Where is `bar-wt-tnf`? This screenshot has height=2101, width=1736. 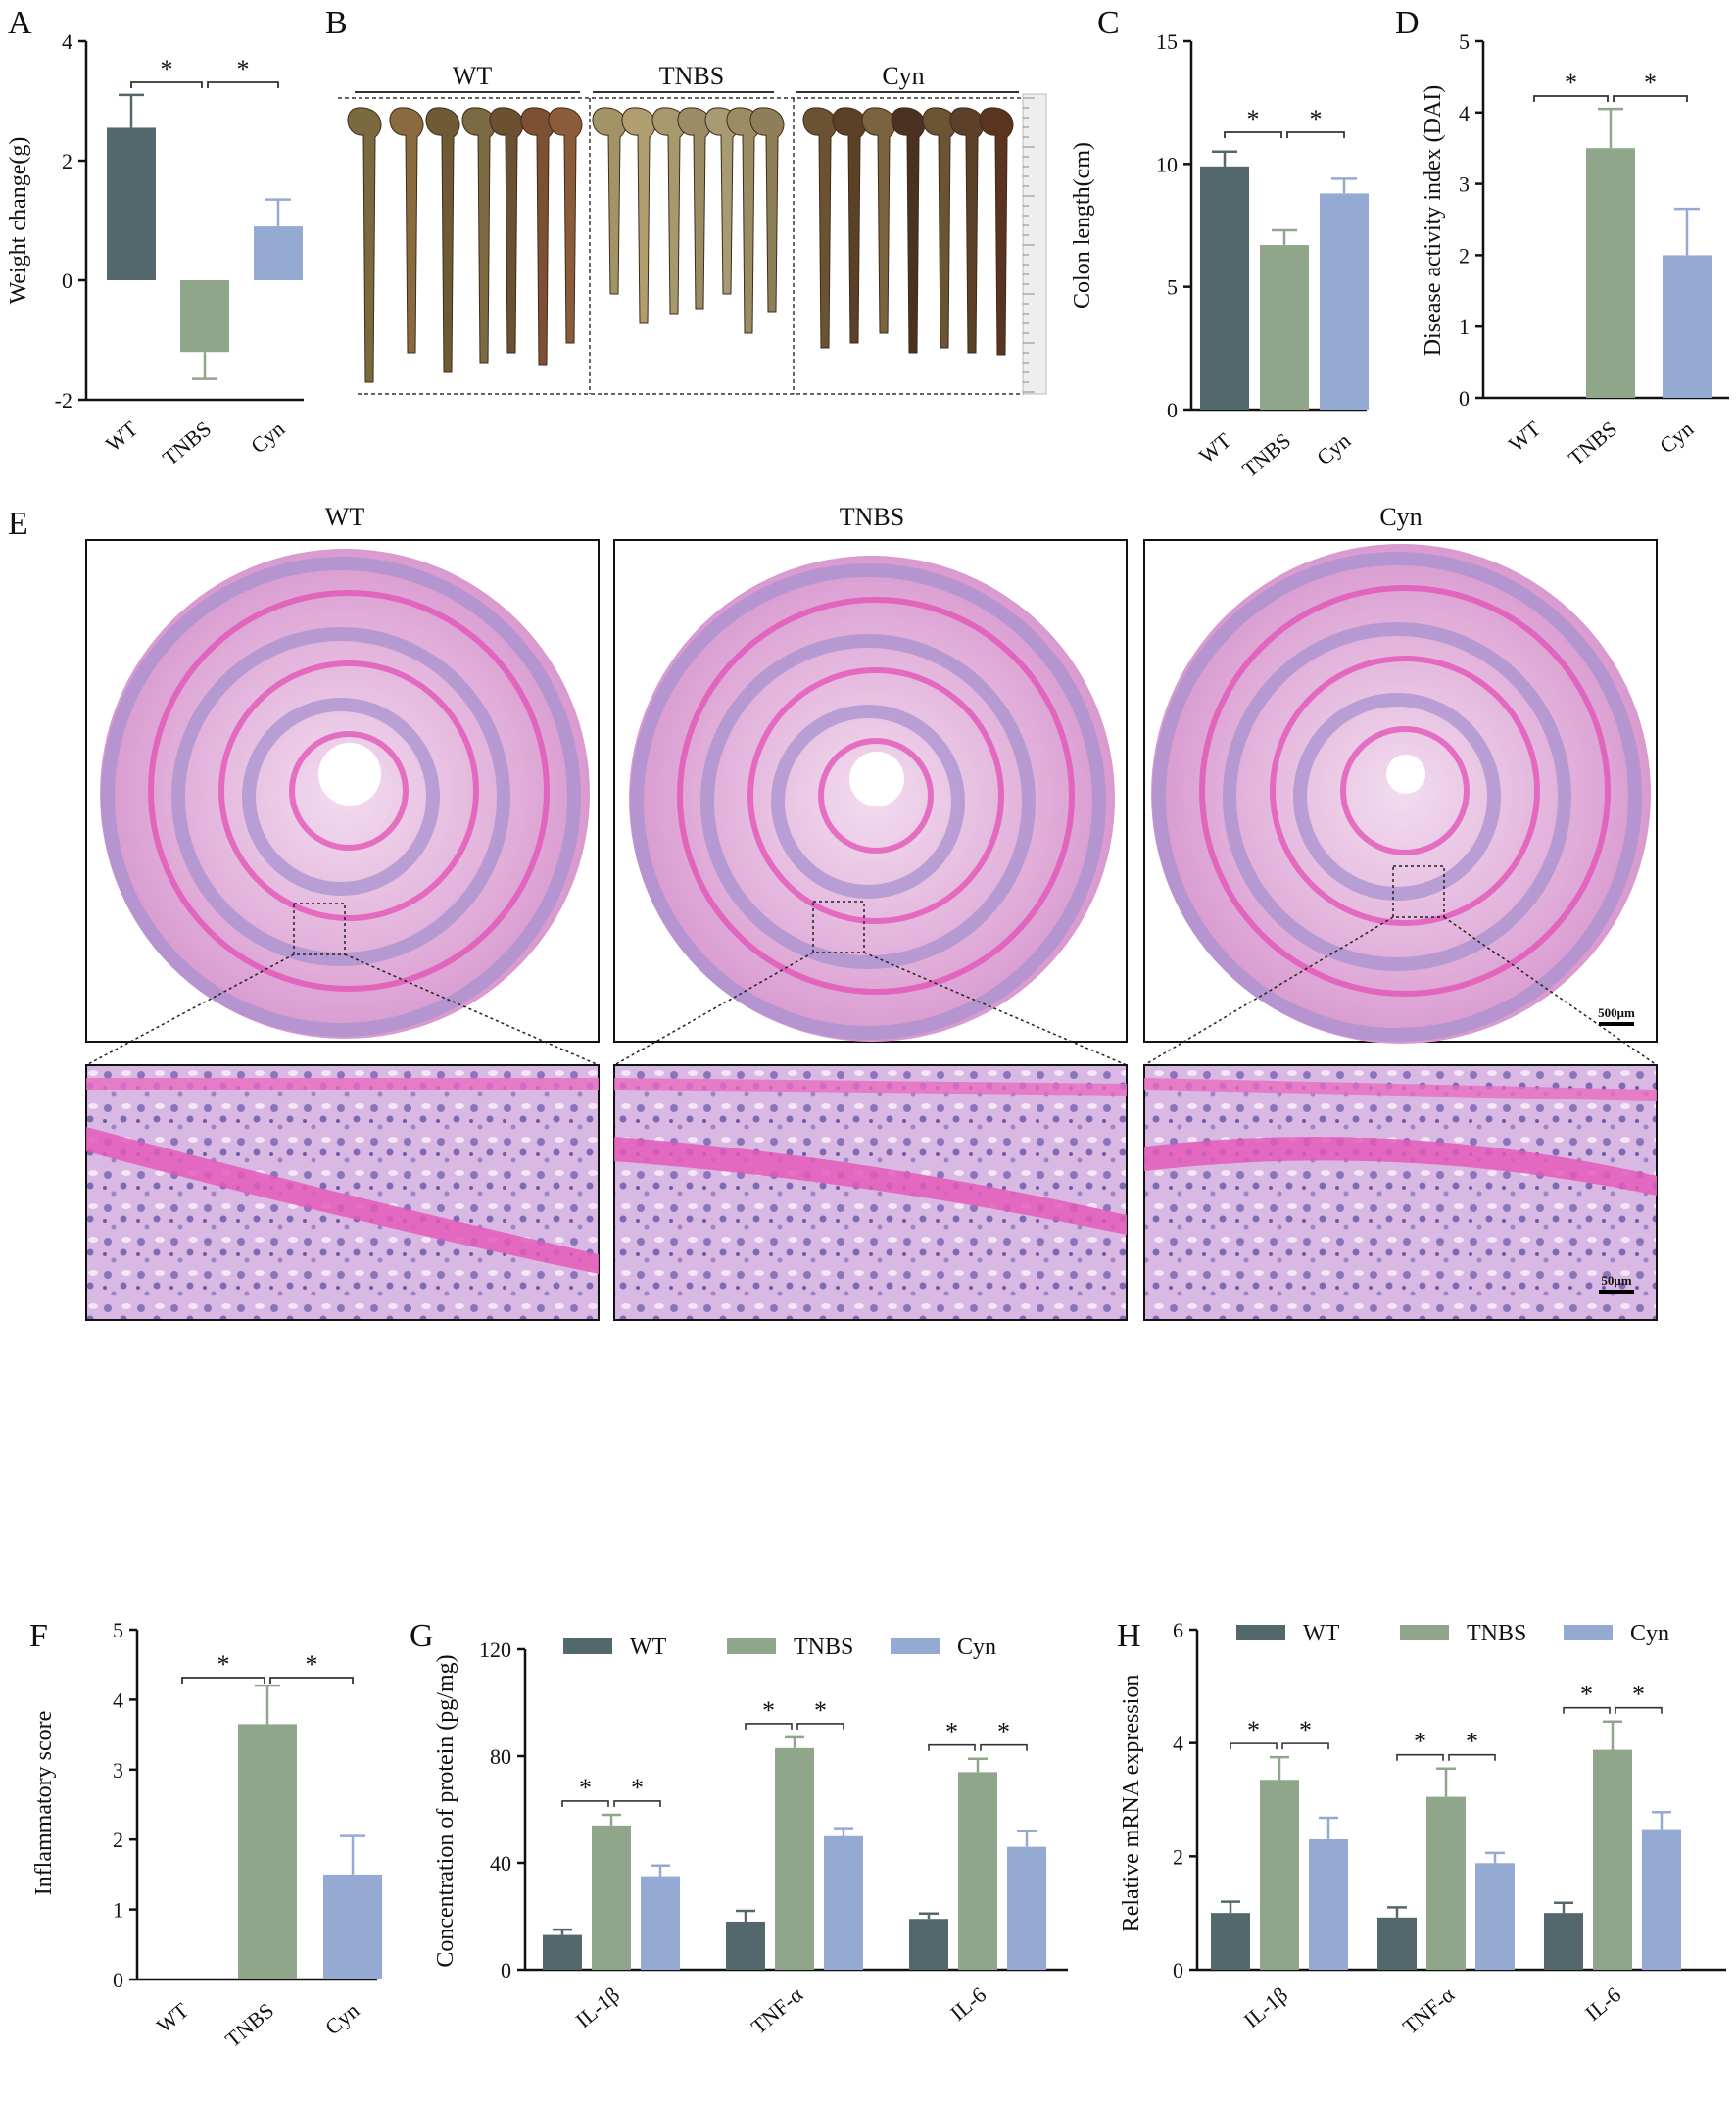
bar-wt-tnf is located at coordinates (1397, 1944).